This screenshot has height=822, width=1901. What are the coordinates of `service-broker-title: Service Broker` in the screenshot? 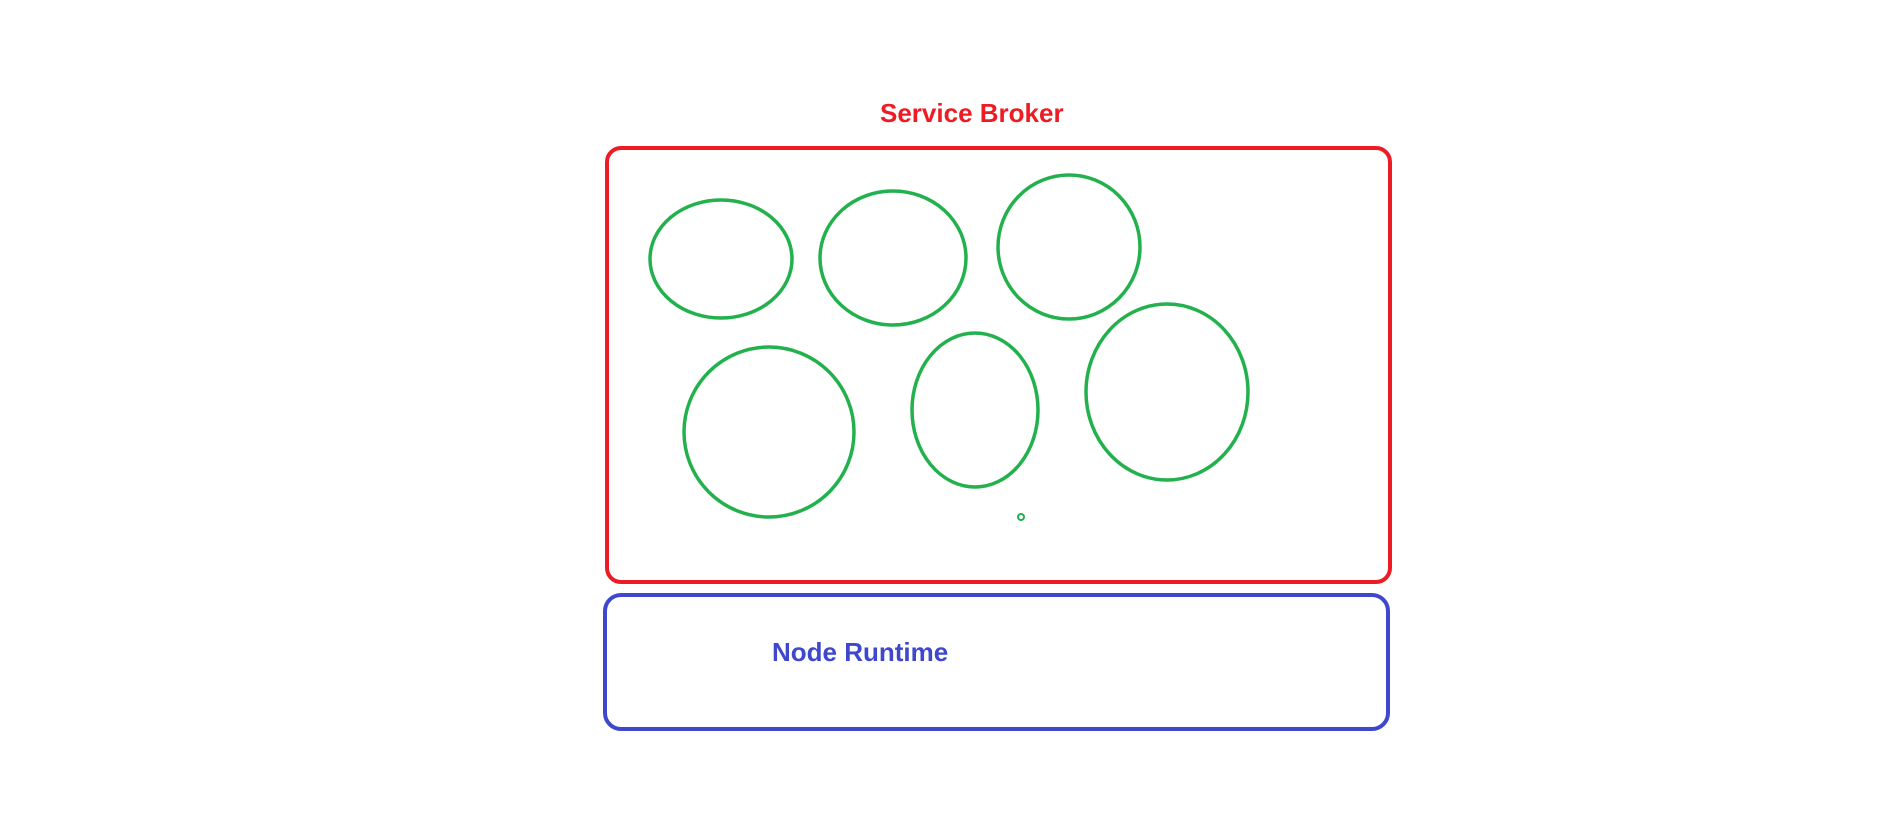 It's located at (972, 113).